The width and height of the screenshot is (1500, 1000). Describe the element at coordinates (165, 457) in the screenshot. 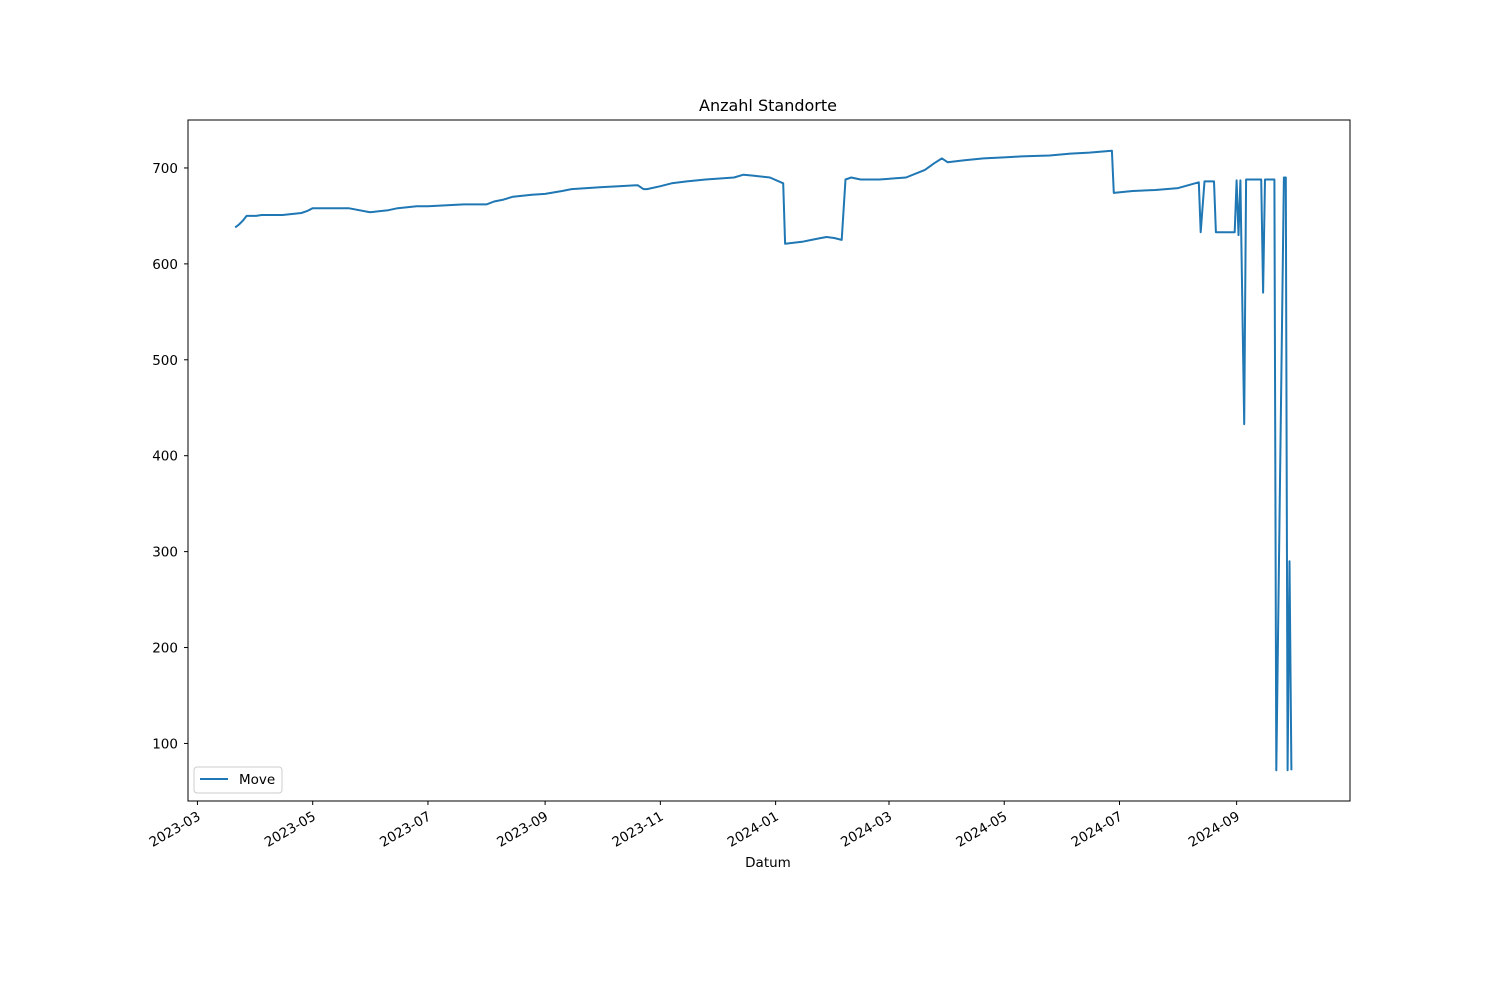

I see `y-tick-label: 400` at that location.